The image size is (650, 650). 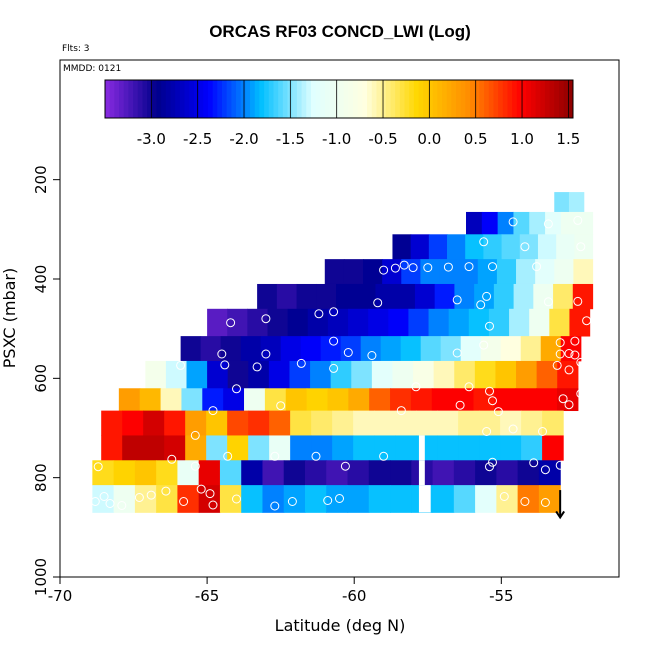 I want to click on colorbar-tick-label: -1.0, so click(x=336, y=139).